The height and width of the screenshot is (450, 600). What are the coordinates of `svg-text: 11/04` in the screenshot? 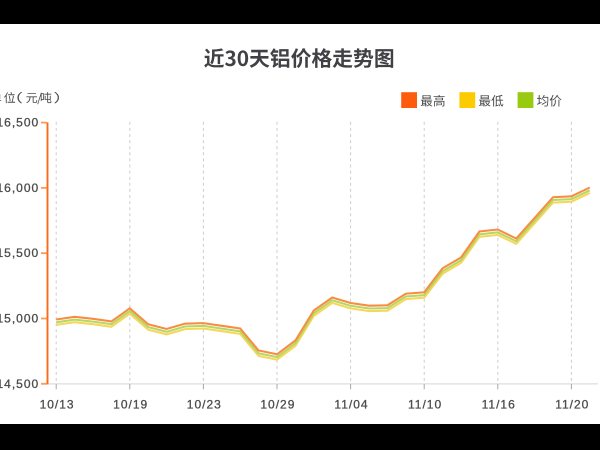 It's located at (351, 405).